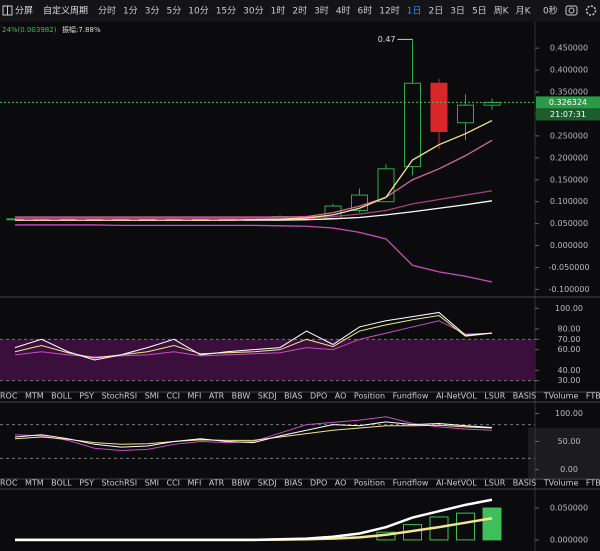 The height and width of the screenshot is (551, 600). What do you see at coordinates (389, 11) in the screenshot?
I see `period-button: 12时` at bounding box center [389, 11].